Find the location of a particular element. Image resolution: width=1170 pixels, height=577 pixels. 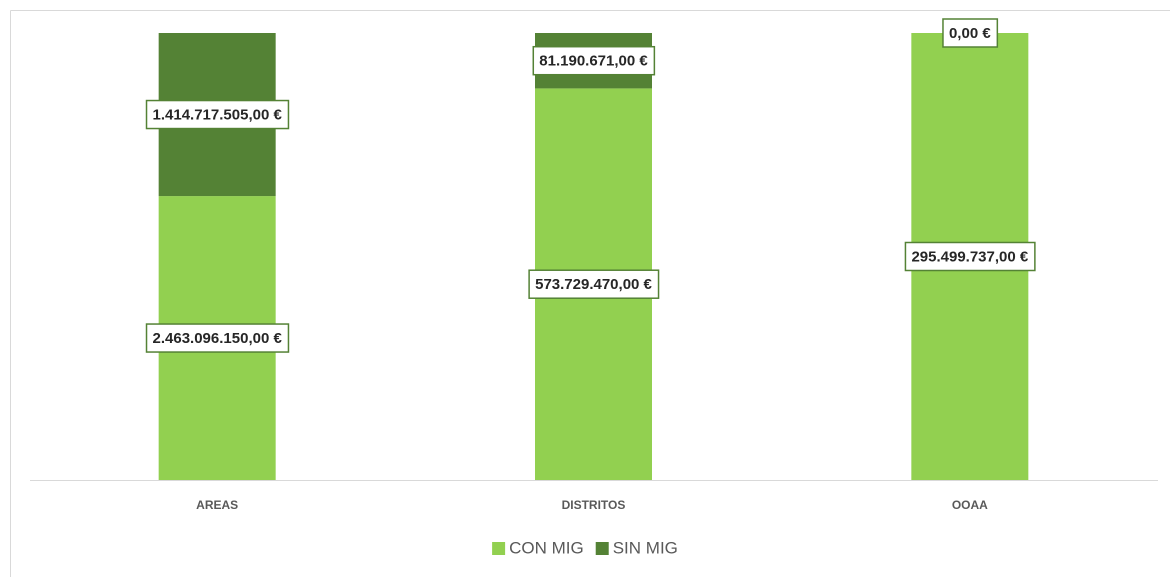

legend-label: CON MIG is located at coordinates (546, 547).